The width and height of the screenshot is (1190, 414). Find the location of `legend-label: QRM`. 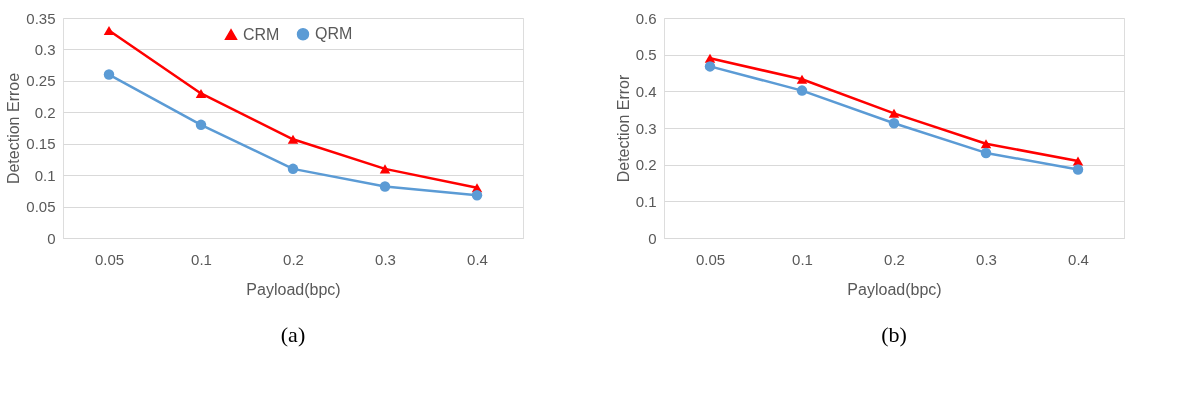

legend-label: QRM is located at coordinates (334, 34).